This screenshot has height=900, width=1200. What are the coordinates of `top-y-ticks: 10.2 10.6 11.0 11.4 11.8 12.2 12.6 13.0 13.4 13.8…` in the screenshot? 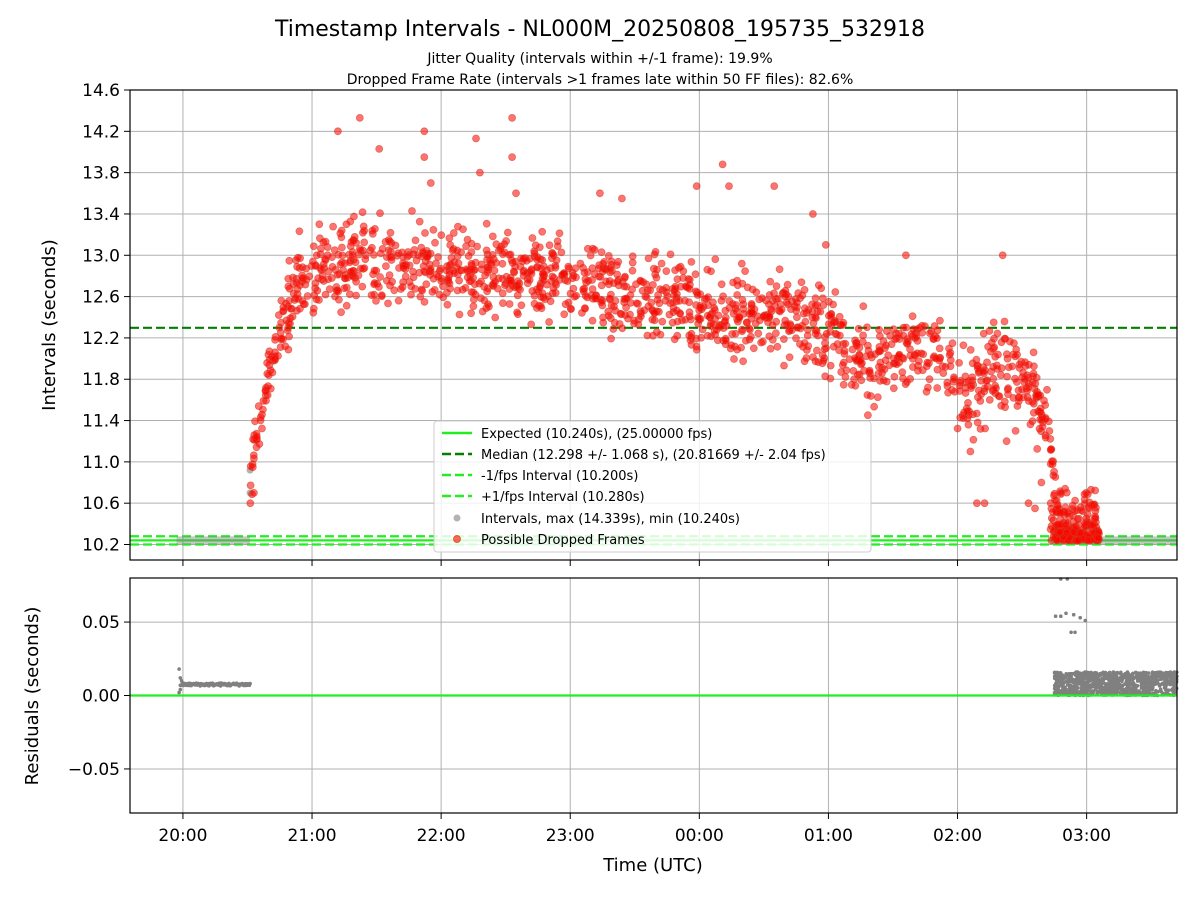 It's located at (106, 318).